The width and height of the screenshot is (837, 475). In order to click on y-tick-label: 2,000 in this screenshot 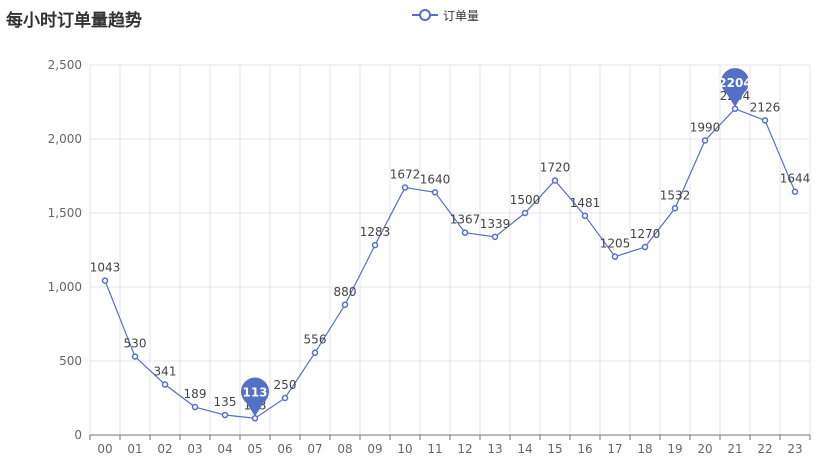, I will do `click(65, 139)`.